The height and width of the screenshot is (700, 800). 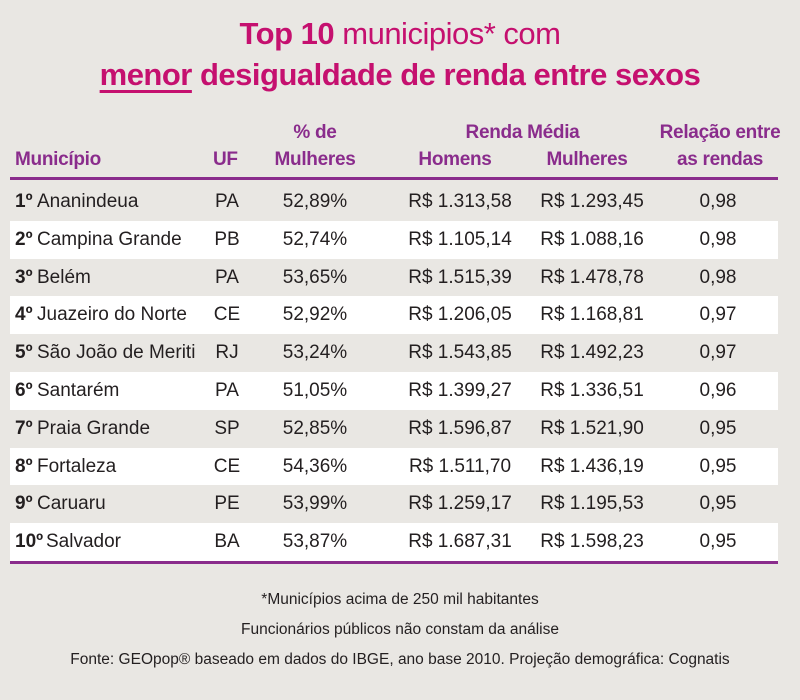 What do you see at coordinates (460, 277) in the screenshot?
I see `renda-homens-cell: R$ 1.515,39` at bounding box center [460, 277].